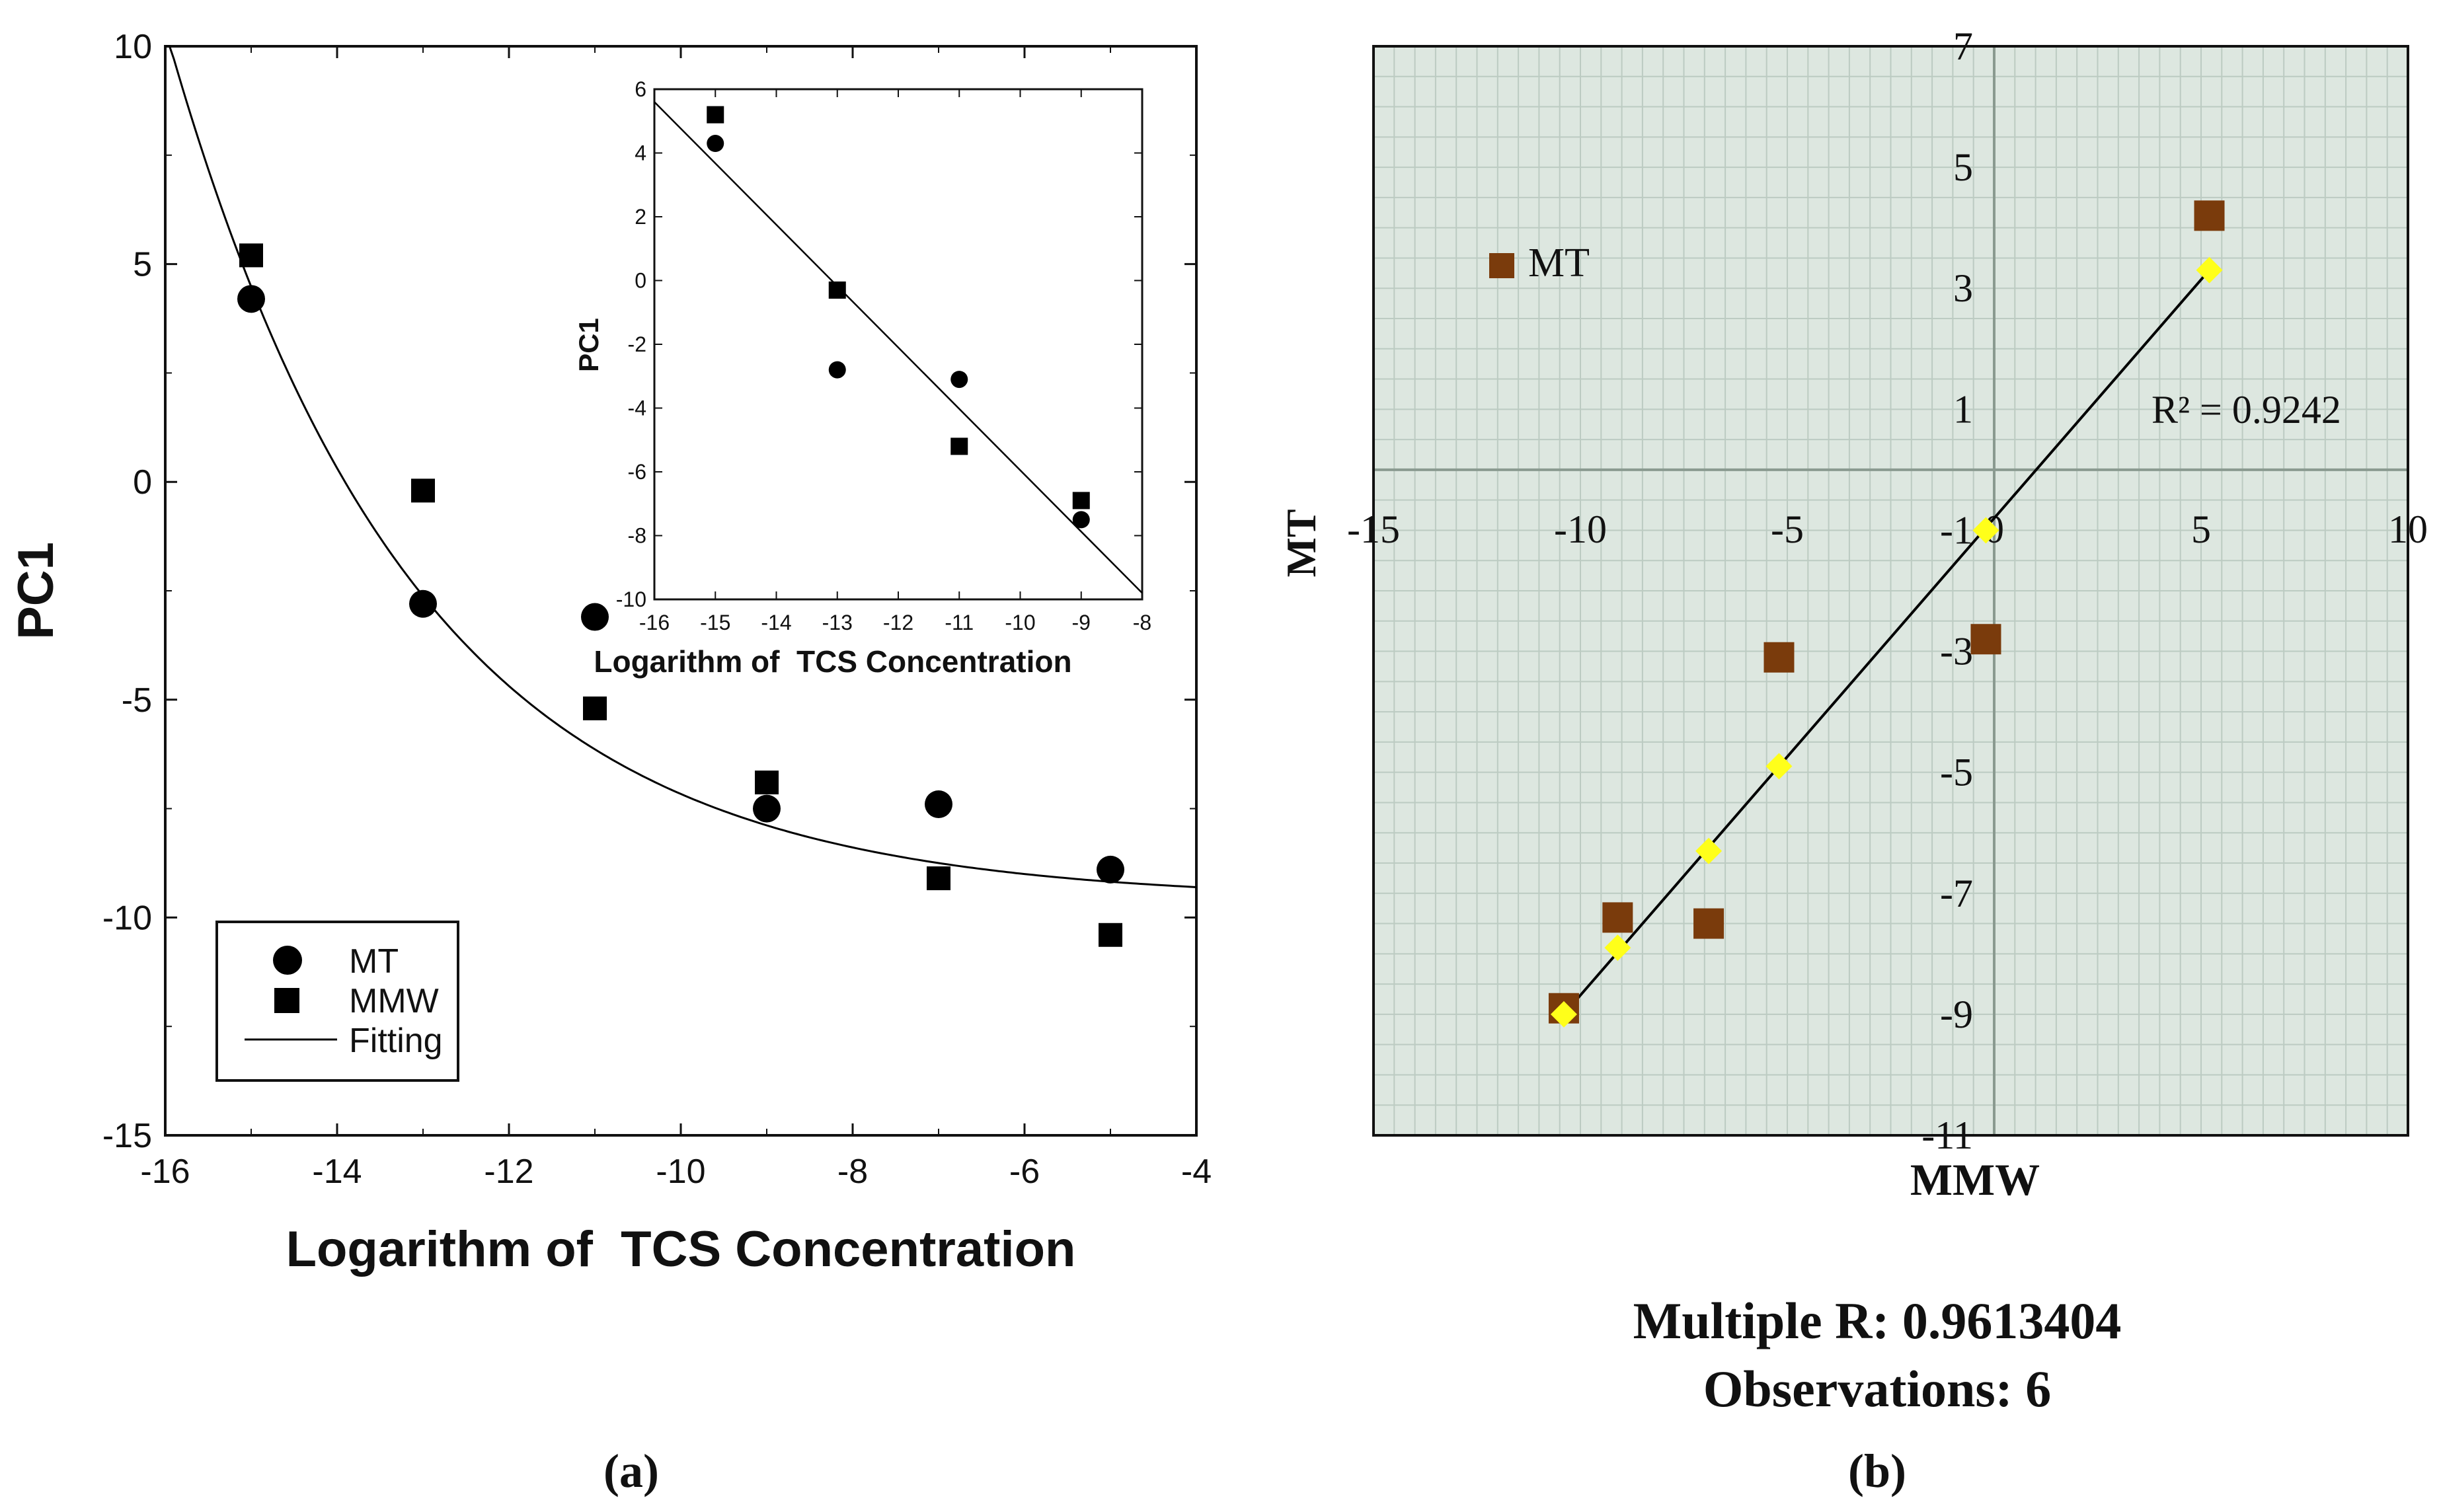 This screenshot has width=2441, height=1512. Describe the element at coordinates (133, 47) in the screenshot. I see `y-tick-label: 10` at that location.